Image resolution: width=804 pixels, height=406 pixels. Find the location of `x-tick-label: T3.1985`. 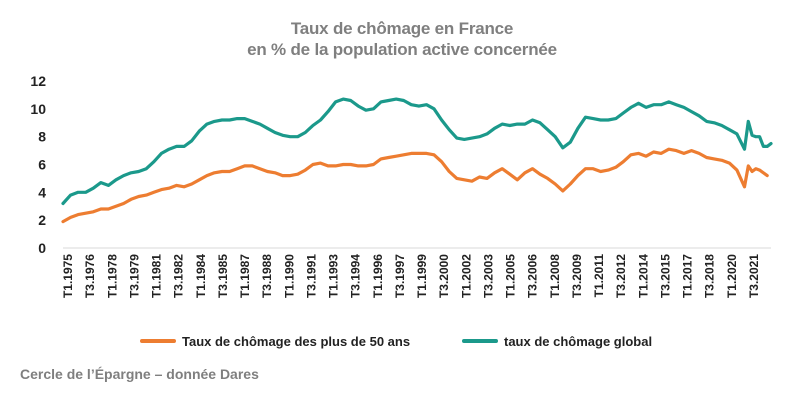

x-tick-label: T3.1985 is located at coordinates (223, 276).